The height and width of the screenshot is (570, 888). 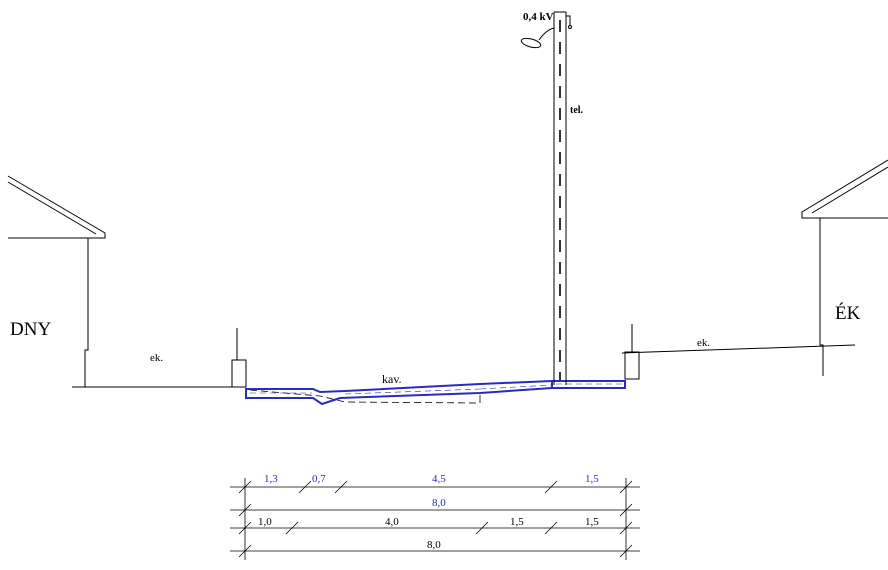 What do you see at coordinates (439, 479) in the screenshot?
I see `new-dim-3: 4,5` at bounding box center [439, 479].